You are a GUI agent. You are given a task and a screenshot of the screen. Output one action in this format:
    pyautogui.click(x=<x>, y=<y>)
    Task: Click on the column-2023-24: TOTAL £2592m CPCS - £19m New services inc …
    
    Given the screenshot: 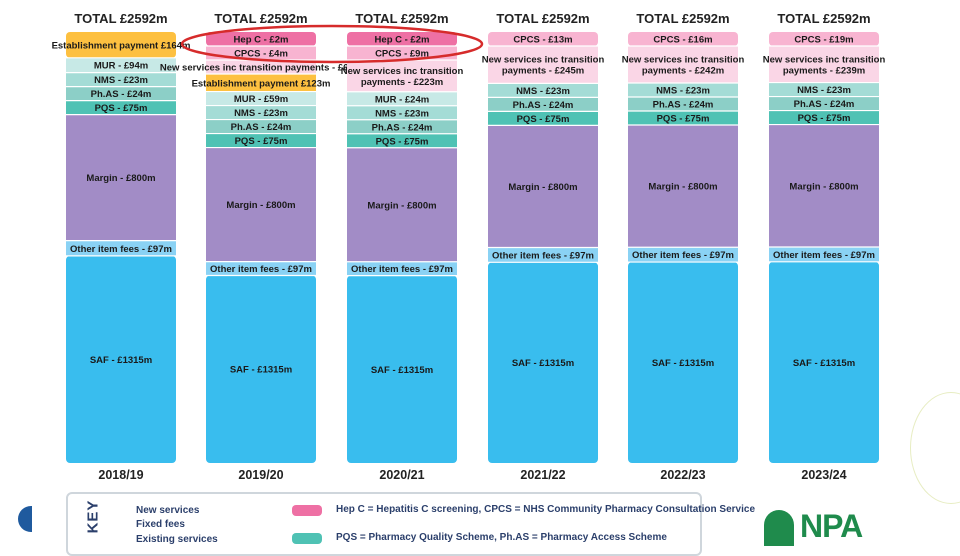 What is the action you would take?
    pyautogui.click(x=824, y=246)
    